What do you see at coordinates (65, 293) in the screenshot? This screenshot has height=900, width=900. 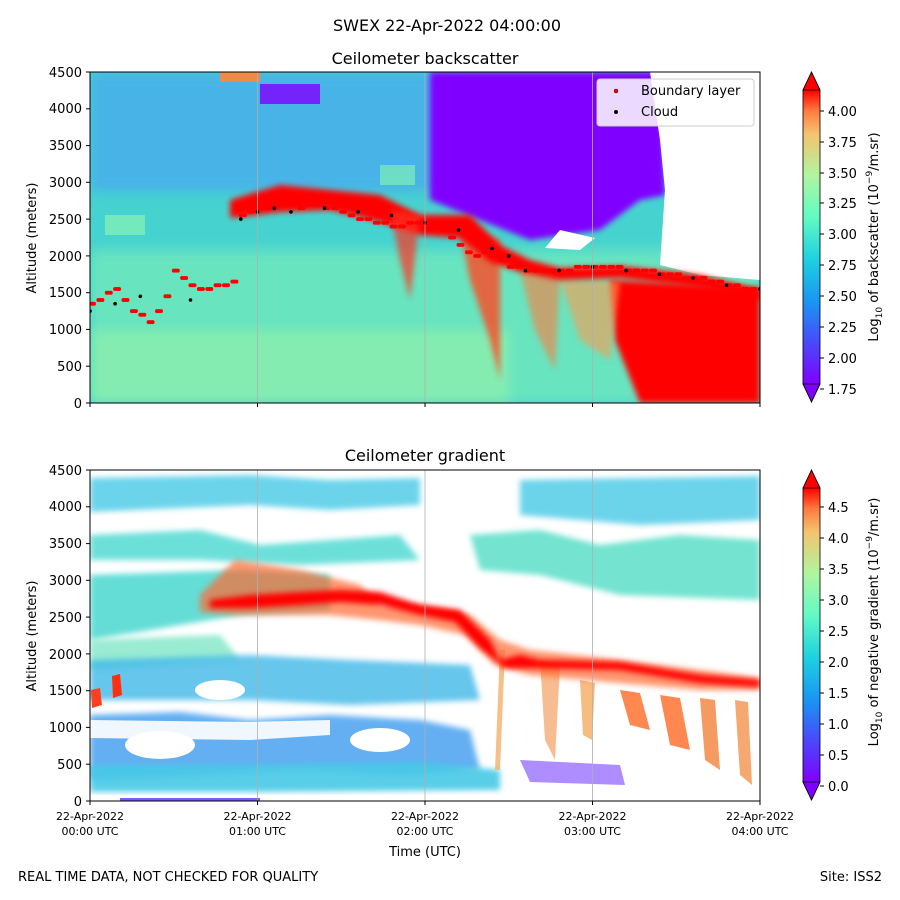 I see `top-ytick-label: 1500` at bounding box center [65, 293].